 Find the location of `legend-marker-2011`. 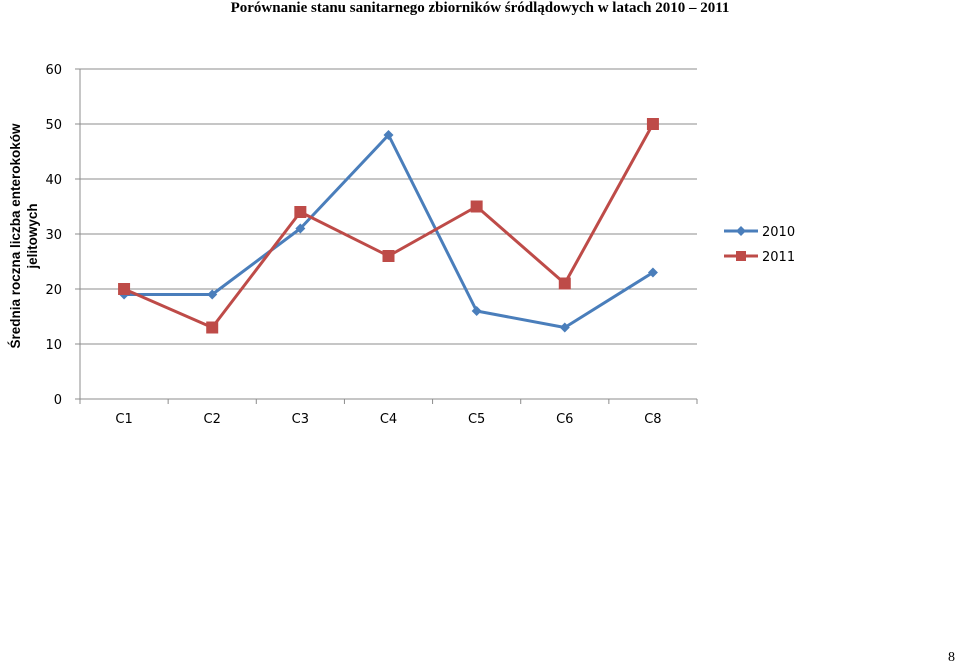

legend-marker-2011 is located at coordinates (741, 256).